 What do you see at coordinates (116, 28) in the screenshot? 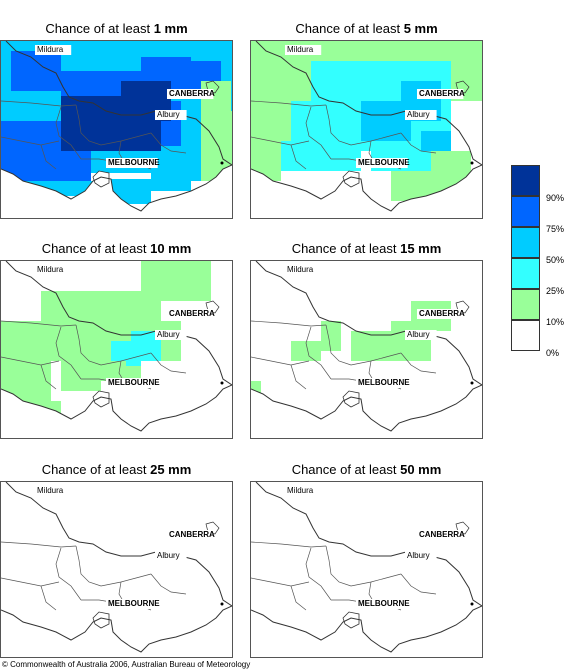
I see `panel-title: Chance of at least 1 mm` at bounding box center [116, 28].